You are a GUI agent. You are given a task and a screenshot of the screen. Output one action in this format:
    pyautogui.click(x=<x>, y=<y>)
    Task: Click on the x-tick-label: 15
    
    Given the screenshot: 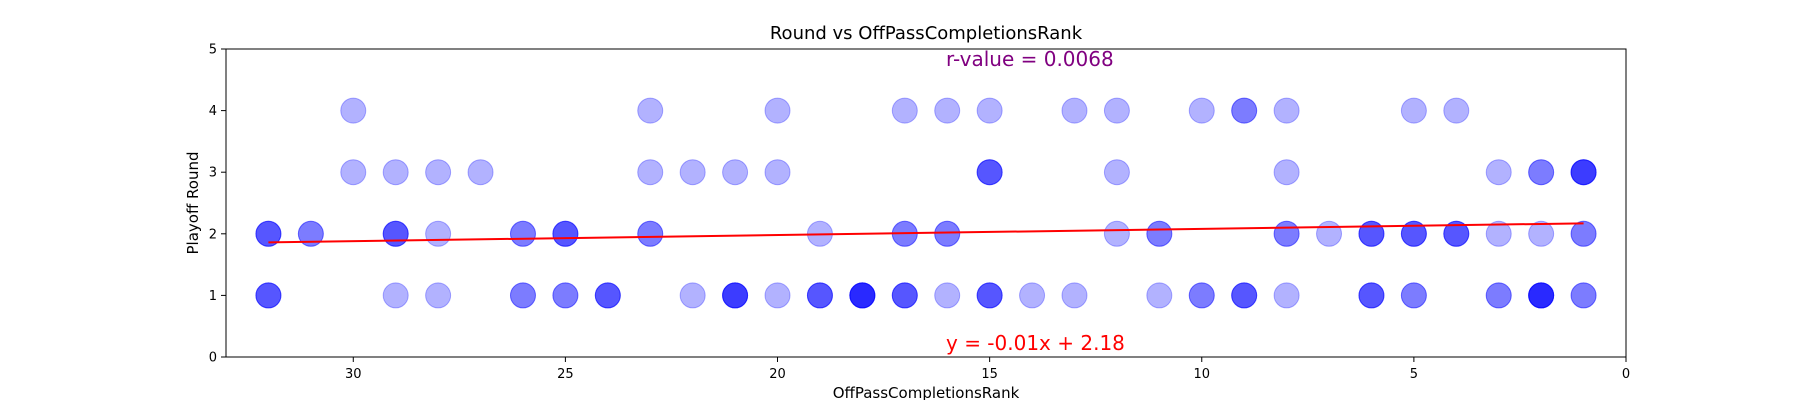 What is the action you would take?
    pyautogui.click(x=989, y=374)
    